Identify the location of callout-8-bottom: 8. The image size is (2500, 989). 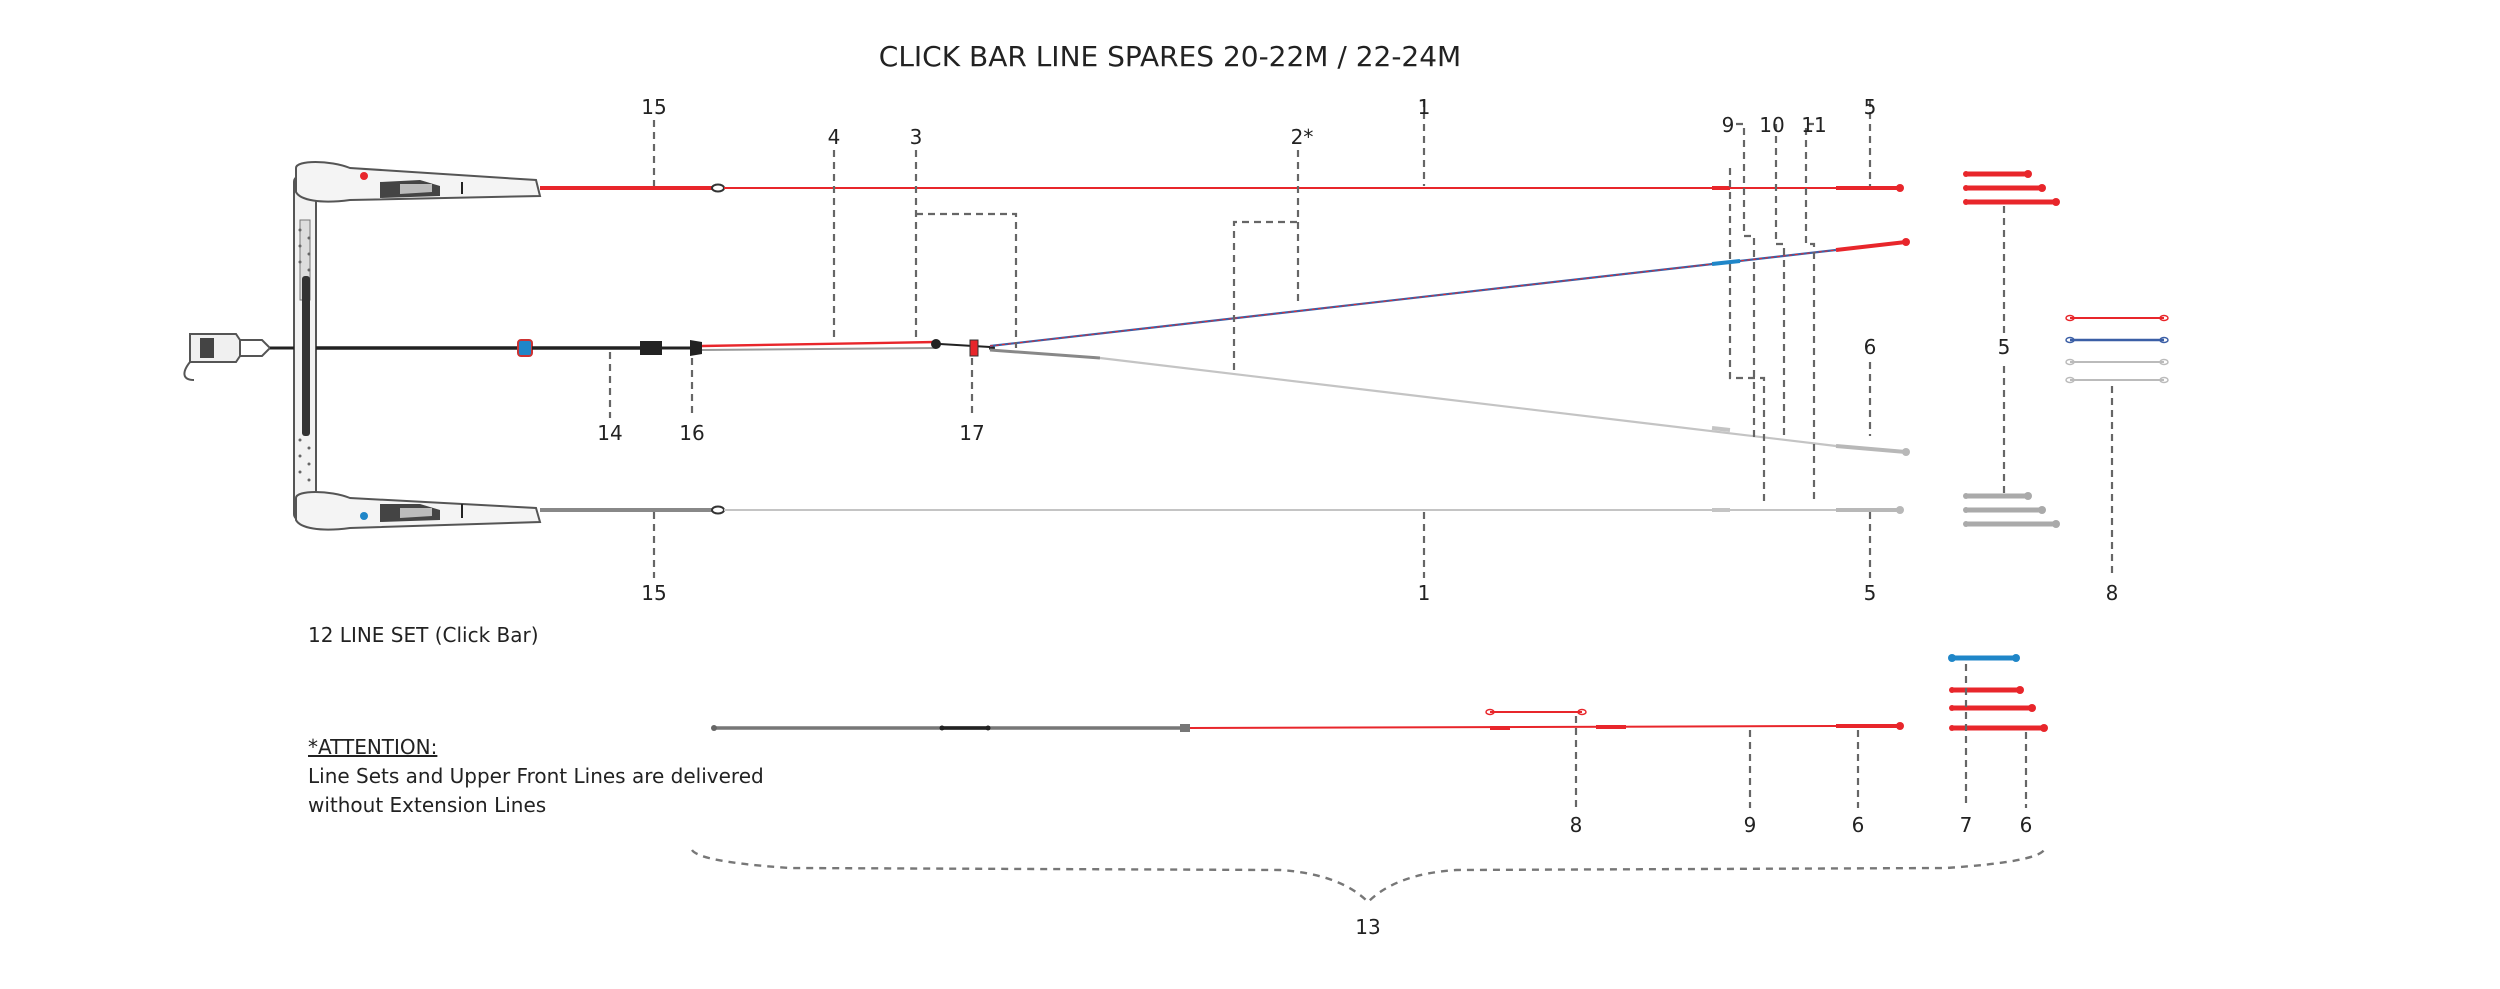
(1576, 825).